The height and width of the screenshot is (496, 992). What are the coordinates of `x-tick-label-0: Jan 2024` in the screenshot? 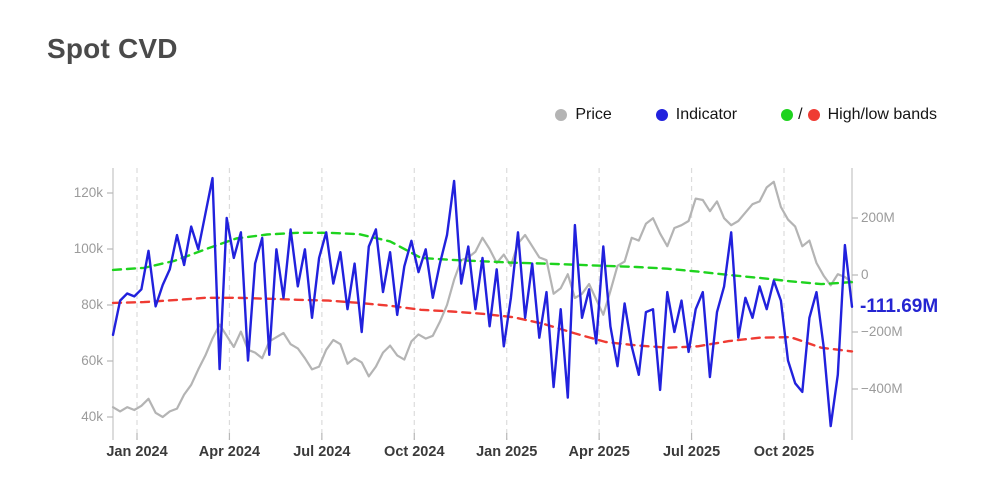 It's located at (137, 452).